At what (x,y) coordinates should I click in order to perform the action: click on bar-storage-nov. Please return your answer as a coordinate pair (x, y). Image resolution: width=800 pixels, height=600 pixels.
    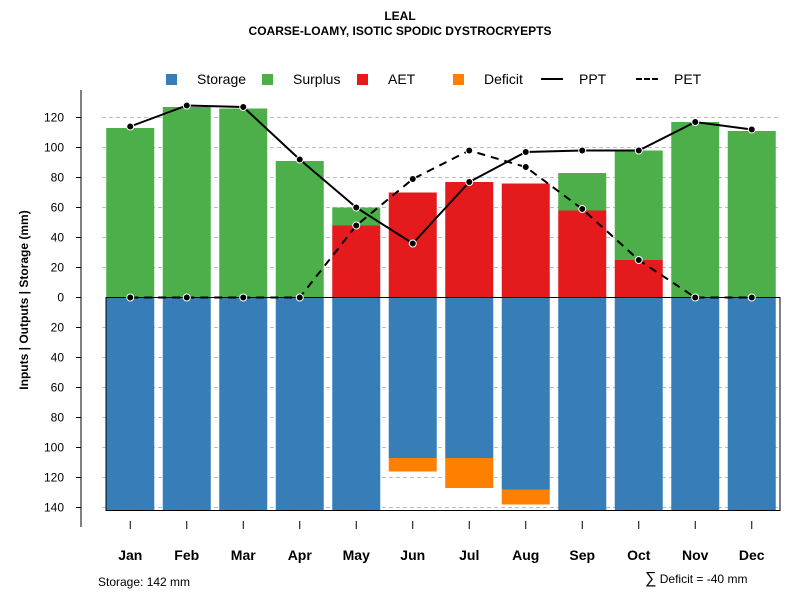
    Looking at the image, I should click on (695, 404).